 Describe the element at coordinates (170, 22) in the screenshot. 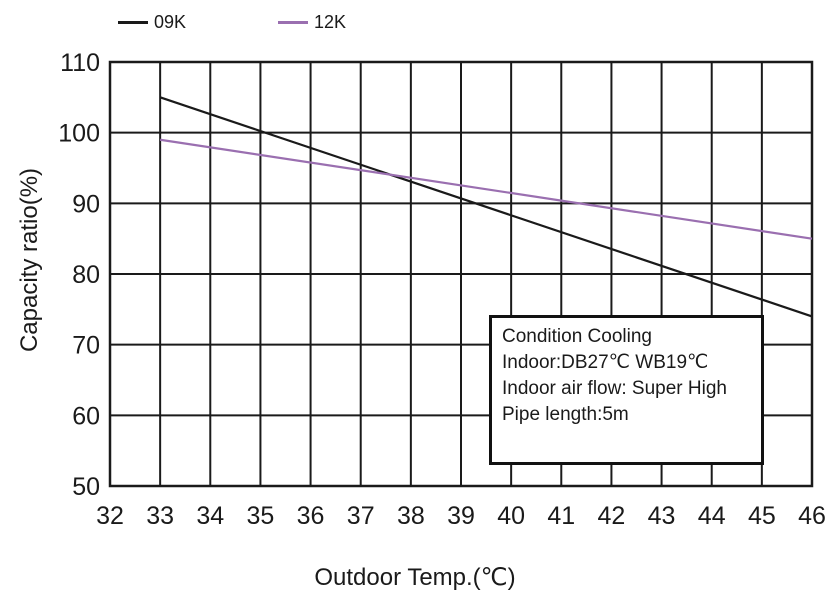

I see `legend-label-09k: 09K` at that location.